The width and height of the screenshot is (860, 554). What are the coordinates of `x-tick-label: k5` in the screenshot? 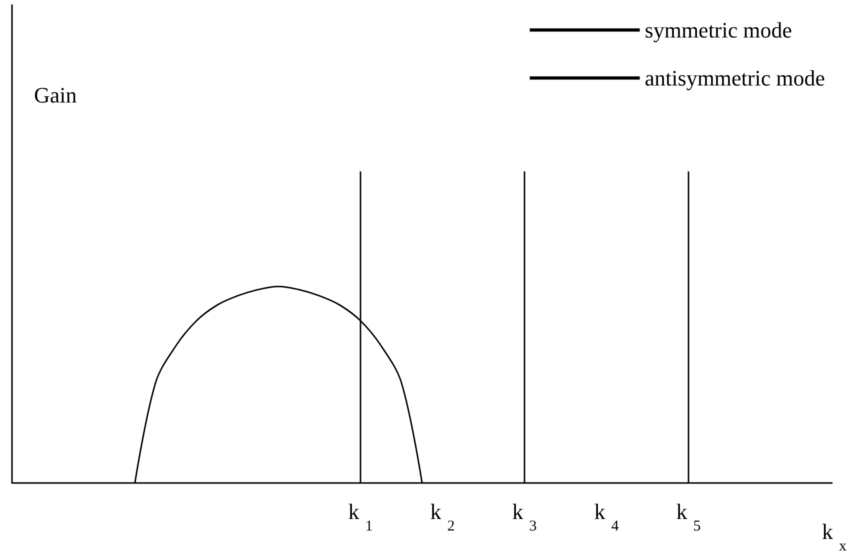 It's located at (688, 516).